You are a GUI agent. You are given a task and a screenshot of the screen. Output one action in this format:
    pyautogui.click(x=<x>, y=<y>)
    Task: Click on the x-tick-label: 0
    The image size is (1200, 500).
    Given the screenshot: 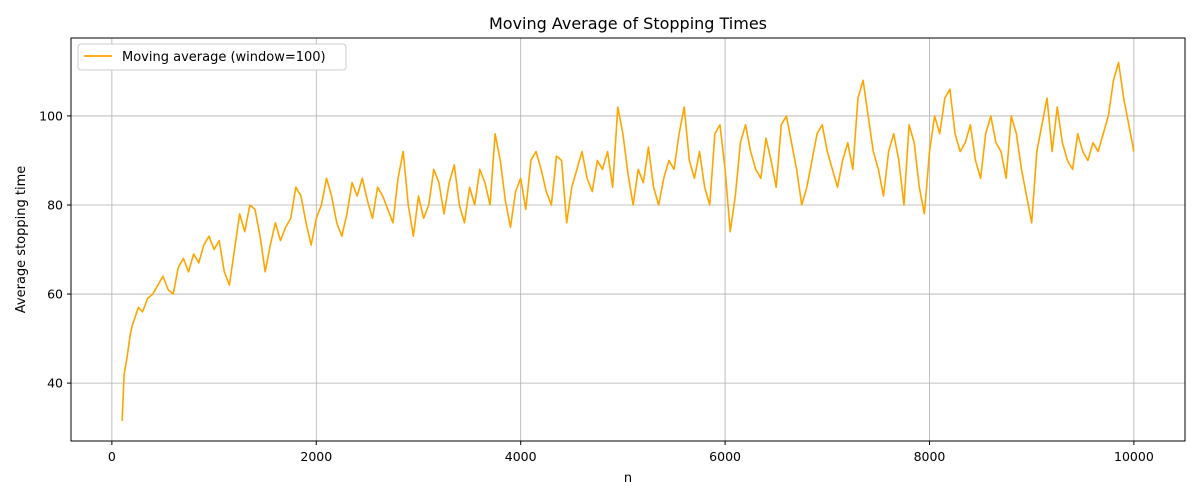 What is the action you would take?
    pyautogui.click(x=112, y=456)
    